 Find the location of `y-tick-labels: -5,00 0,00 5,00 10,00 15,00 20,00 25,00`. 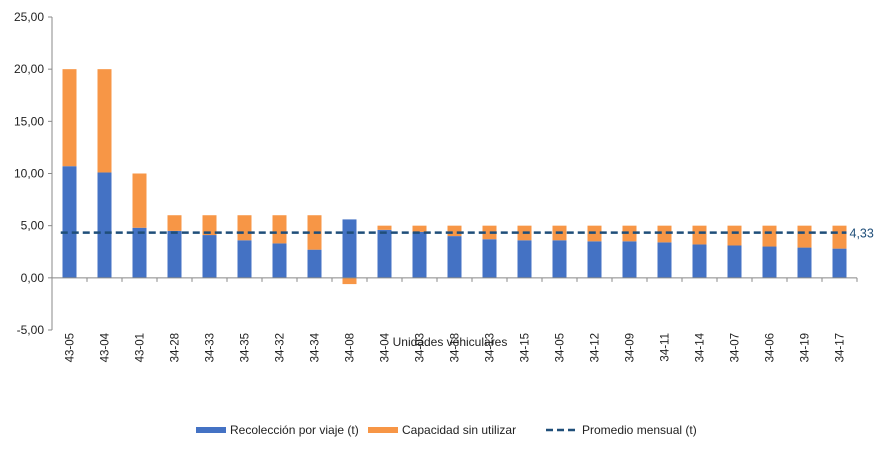

y-tick-labels: -5,00 0,00 5,00 10,00 15,00 20,00 25,00 is located at coordinates (29, 173).